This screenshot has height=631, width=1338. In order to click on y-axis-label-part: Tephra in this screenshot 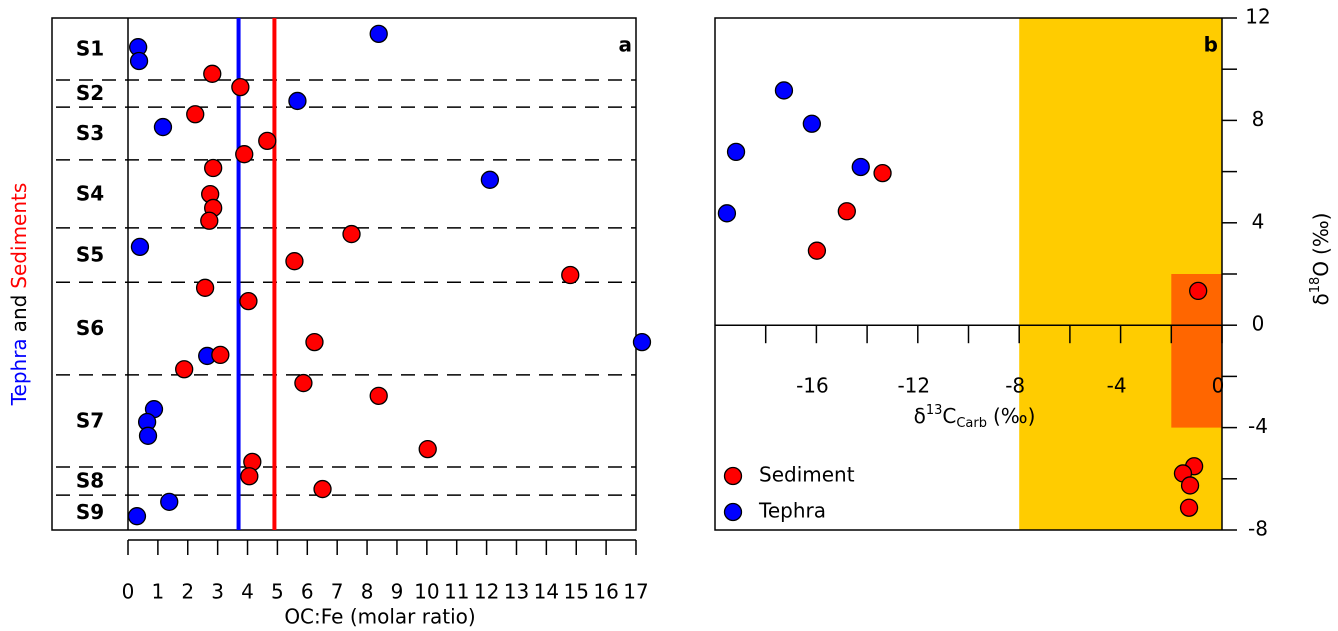, I will do `click(19, 372)`.